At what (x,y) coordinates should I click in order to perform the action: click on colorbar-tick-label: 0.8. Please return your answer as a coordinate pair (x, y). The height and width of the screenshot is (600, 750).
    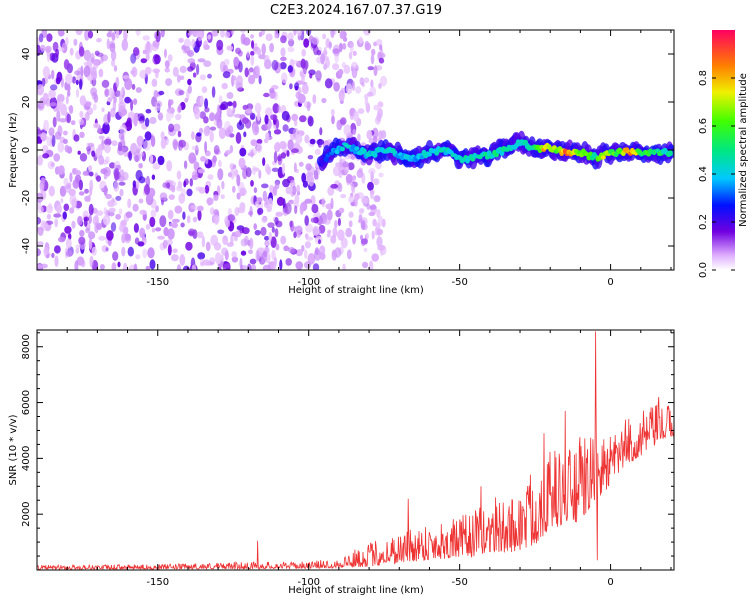
    Looking at the image, I should click on (703, 78).